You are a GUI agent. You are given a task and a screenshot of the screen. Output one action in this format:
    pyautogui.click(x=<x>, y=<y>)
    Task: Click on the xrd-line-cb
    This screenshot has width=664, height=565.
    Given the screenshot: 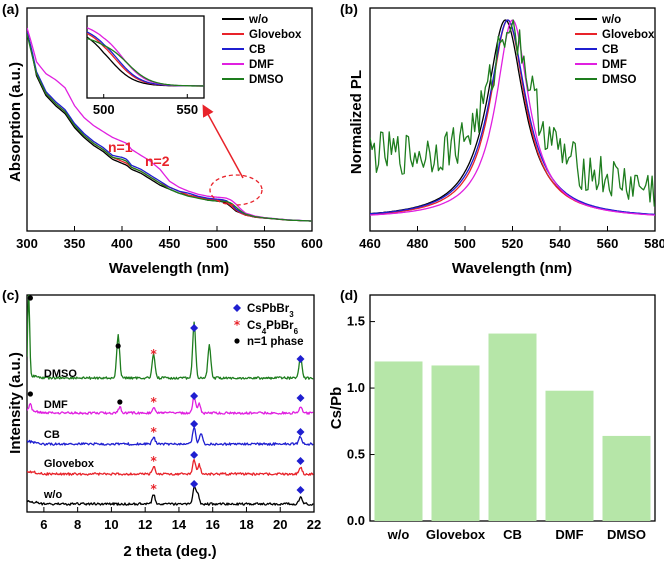 What is the action you would take?
    pyautogui.click(x=170, y=436)
    